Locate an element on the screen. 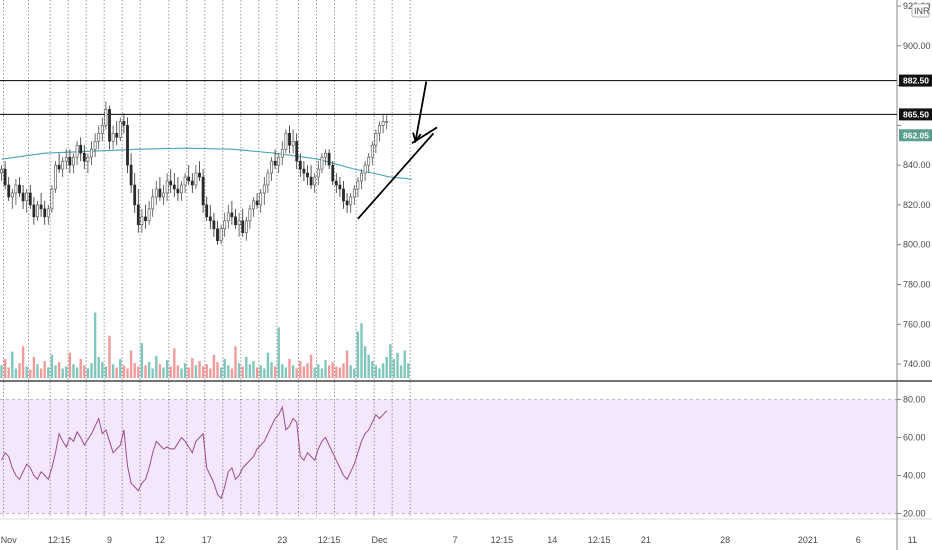  volume-layer is located at coordinates (205, 345).